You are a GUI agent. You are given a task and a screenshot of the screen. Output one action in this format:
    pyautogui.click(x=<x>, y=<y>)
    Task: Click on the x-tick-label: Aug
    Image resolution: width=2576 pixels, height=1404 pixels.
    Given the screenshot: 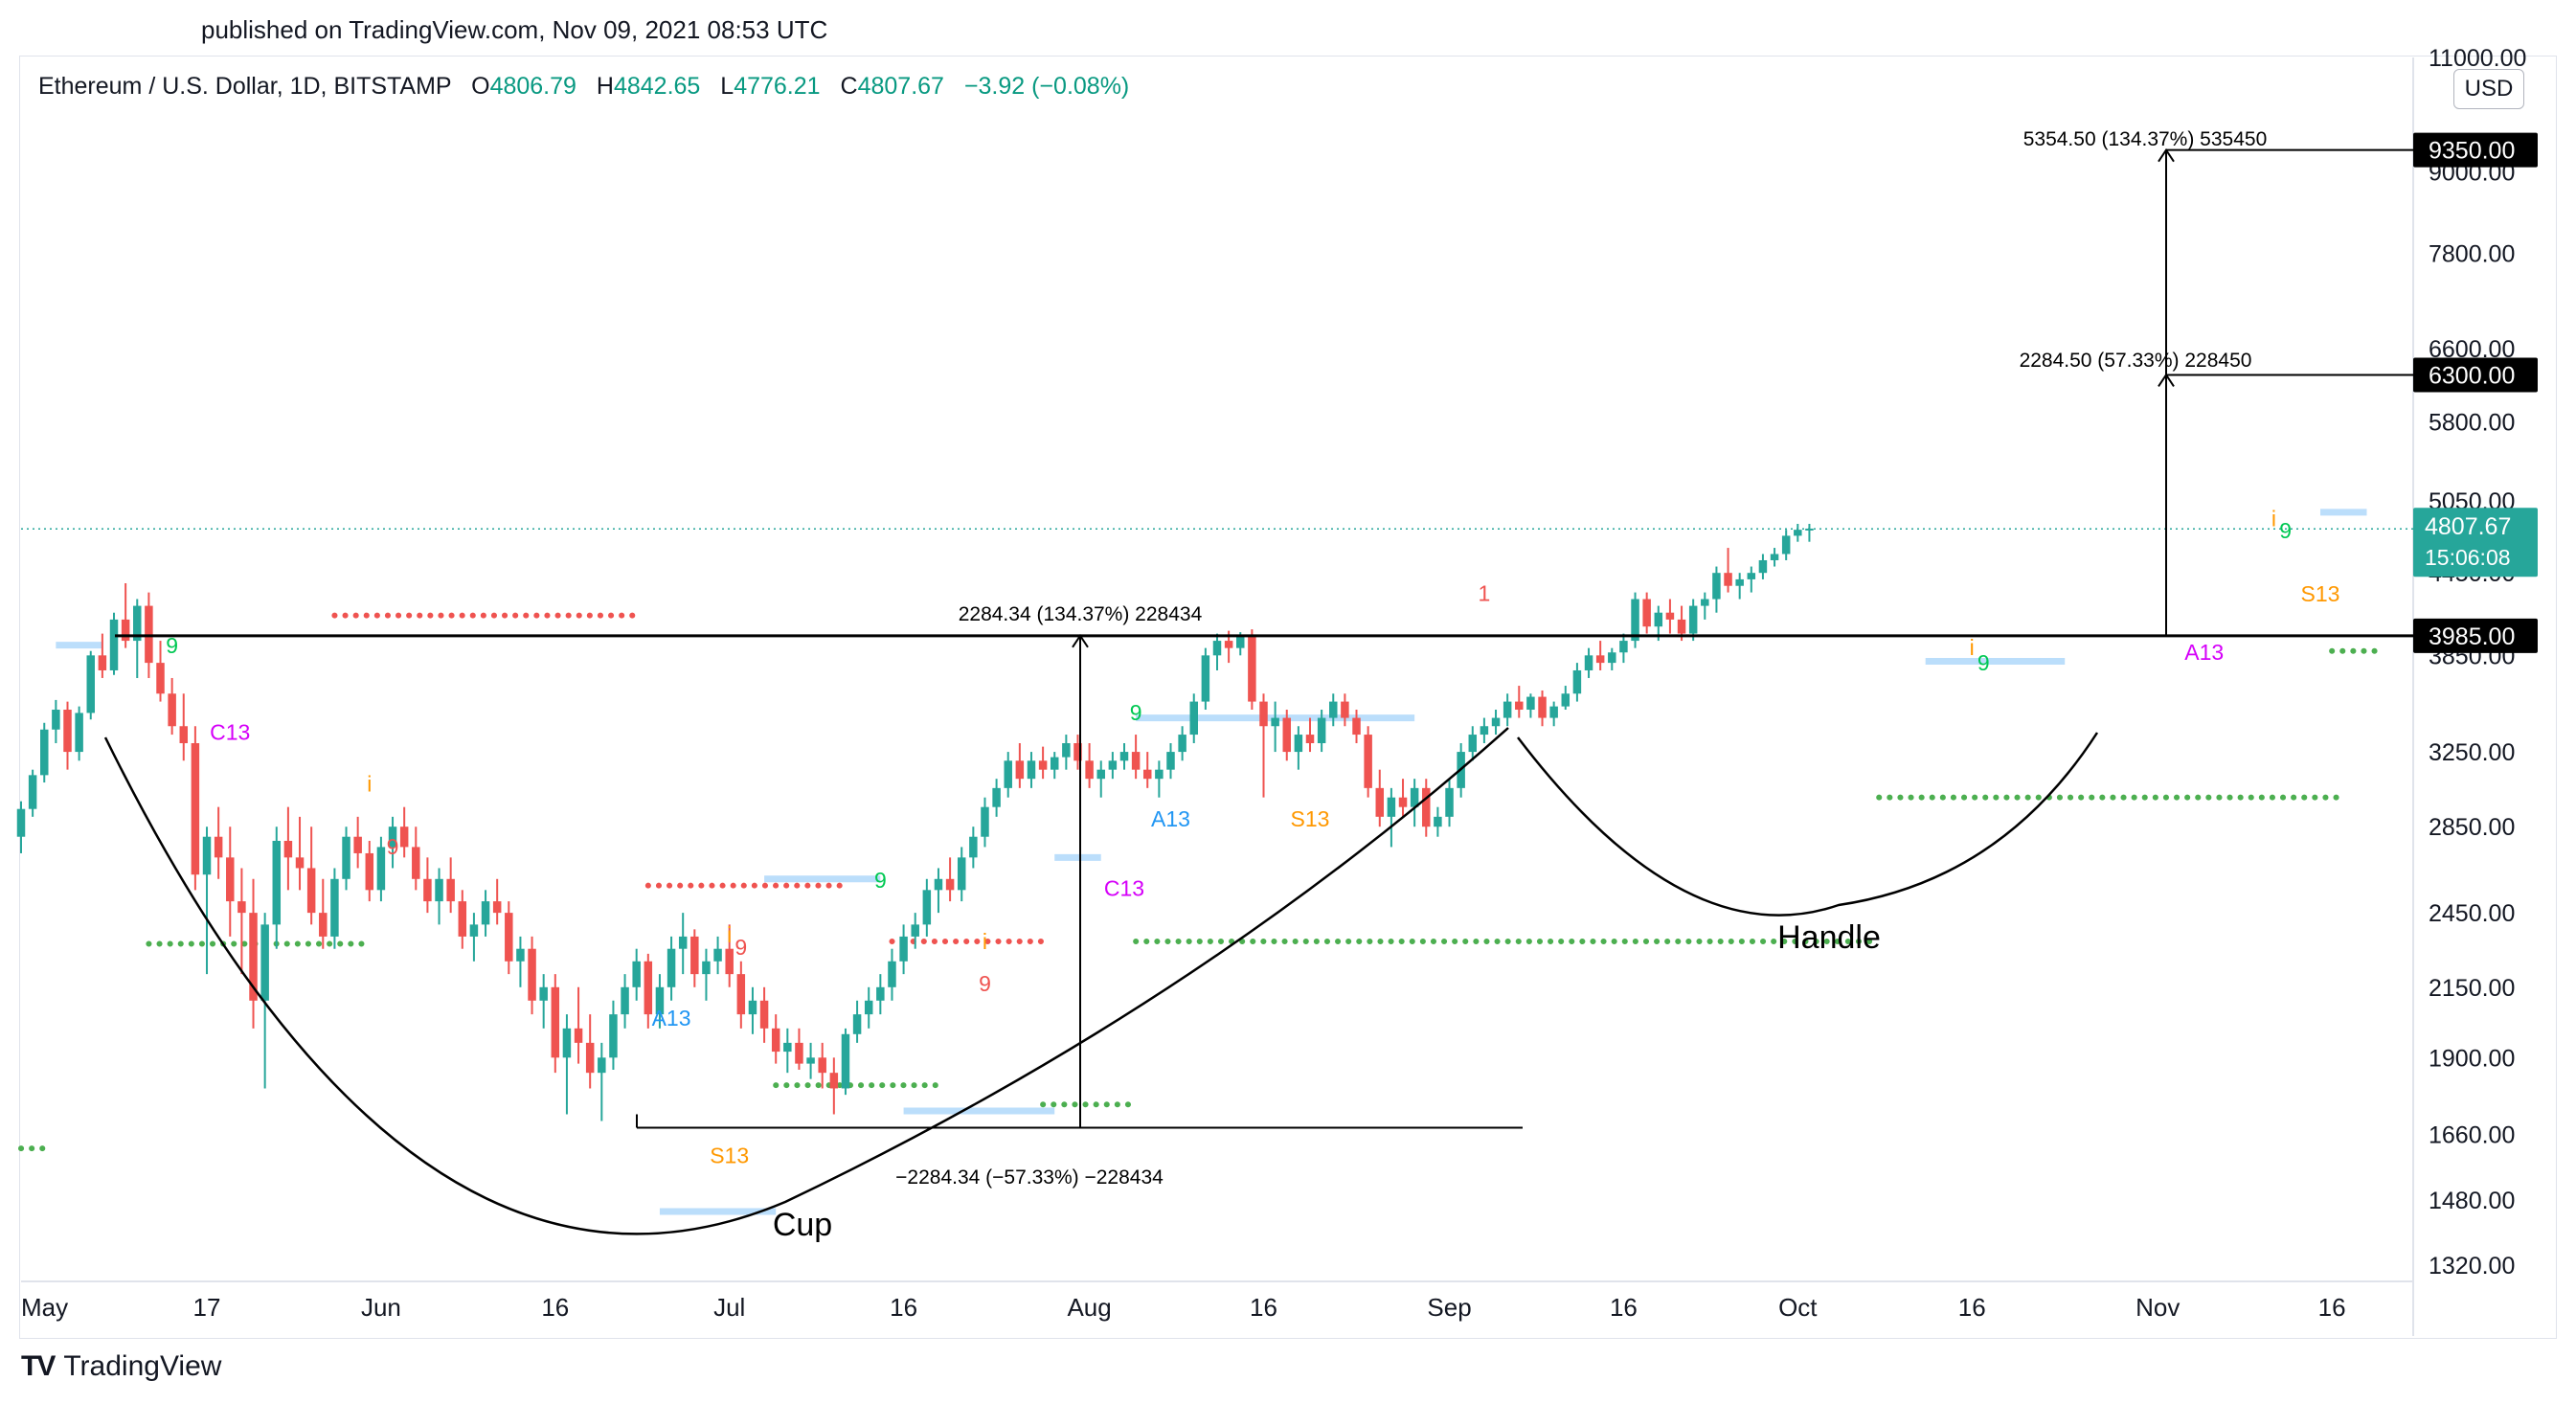 What is the action you would take?
    pyautogui.click(x=1089, y=1307)
    